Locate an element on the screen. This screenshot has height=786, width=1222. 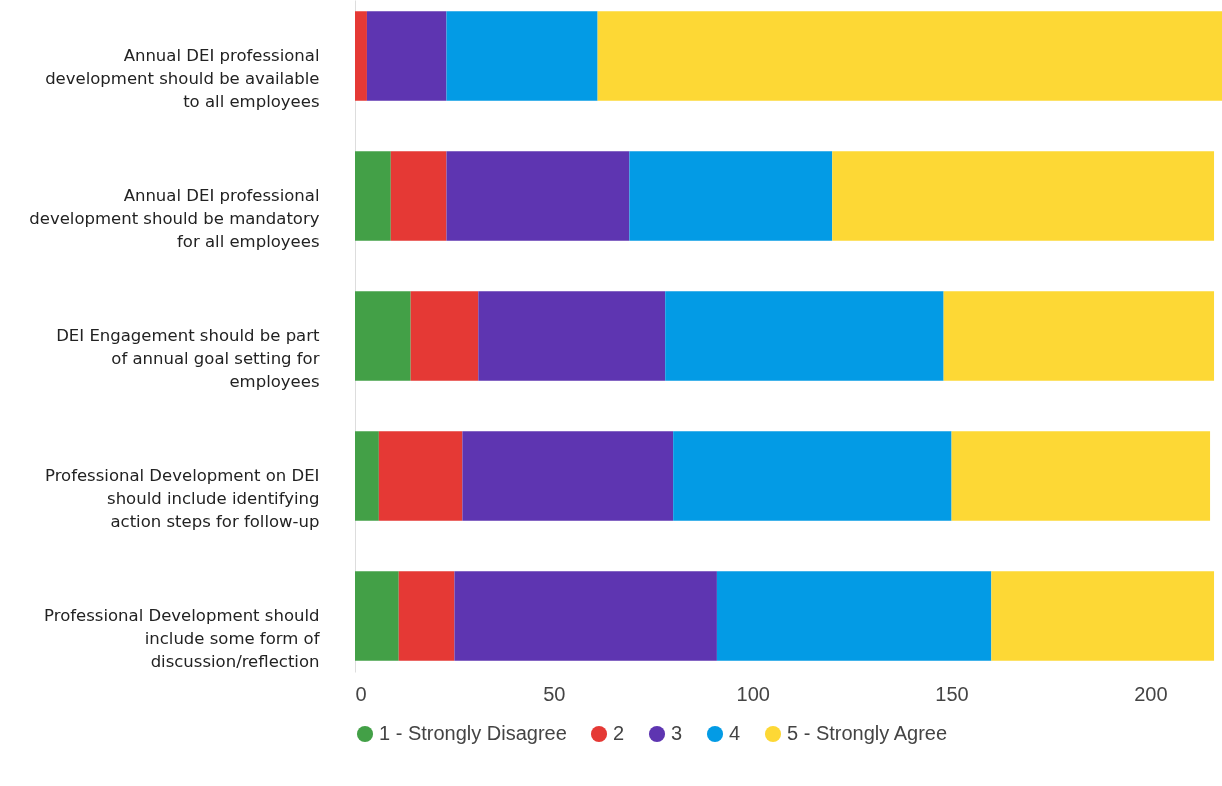
legend-label: 2 is located at coordinates (619, 733).